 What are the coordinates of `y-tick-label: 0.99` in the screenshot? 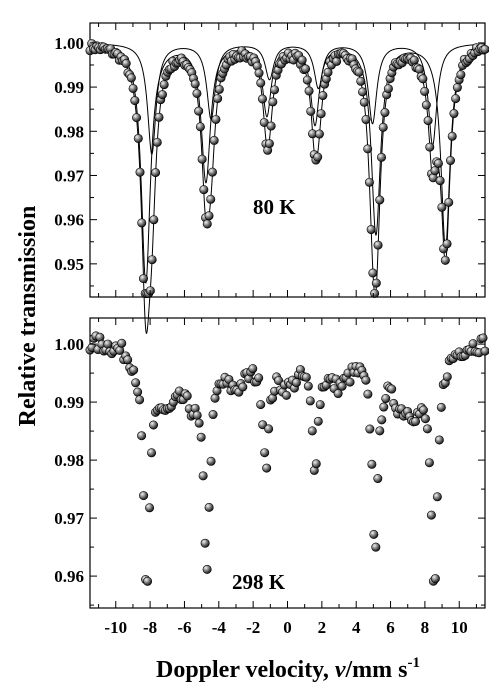 It's located at (69, 87).